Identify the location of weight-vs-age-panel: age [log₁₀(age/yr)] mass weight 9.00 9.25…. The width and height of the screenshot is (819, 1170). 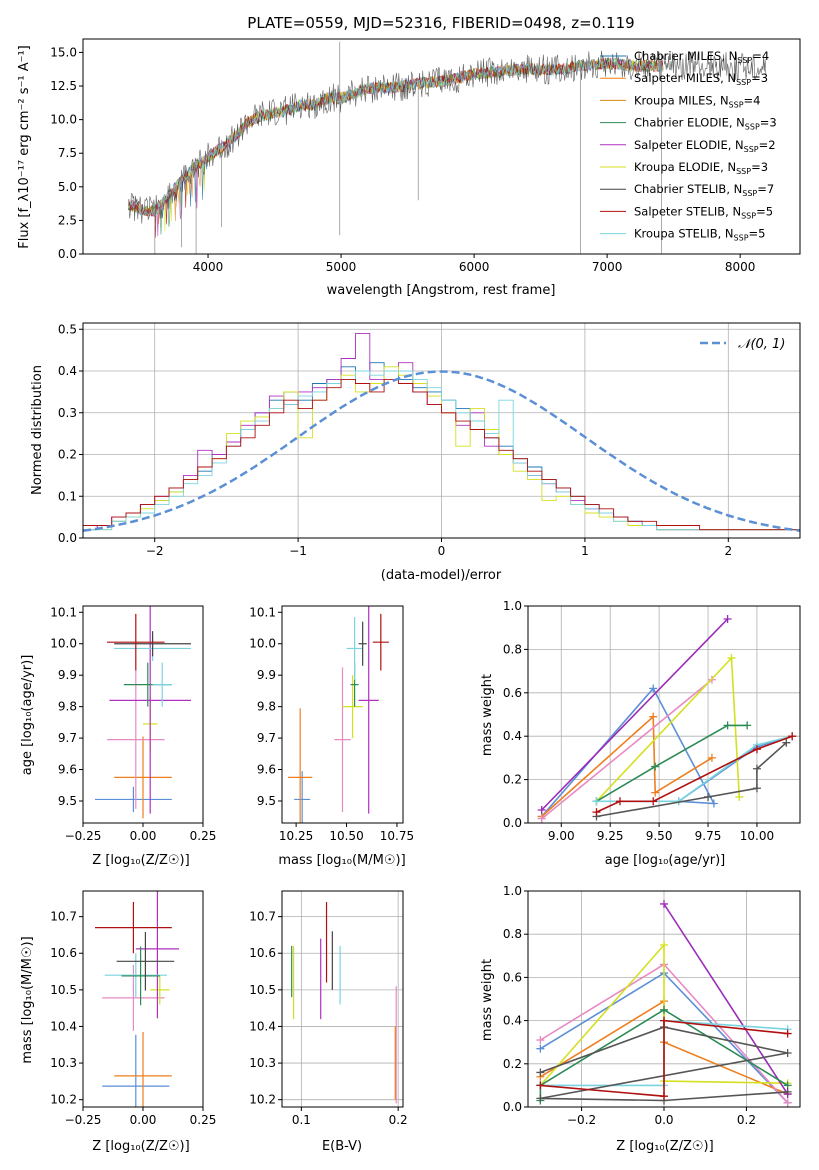
(640, 733).